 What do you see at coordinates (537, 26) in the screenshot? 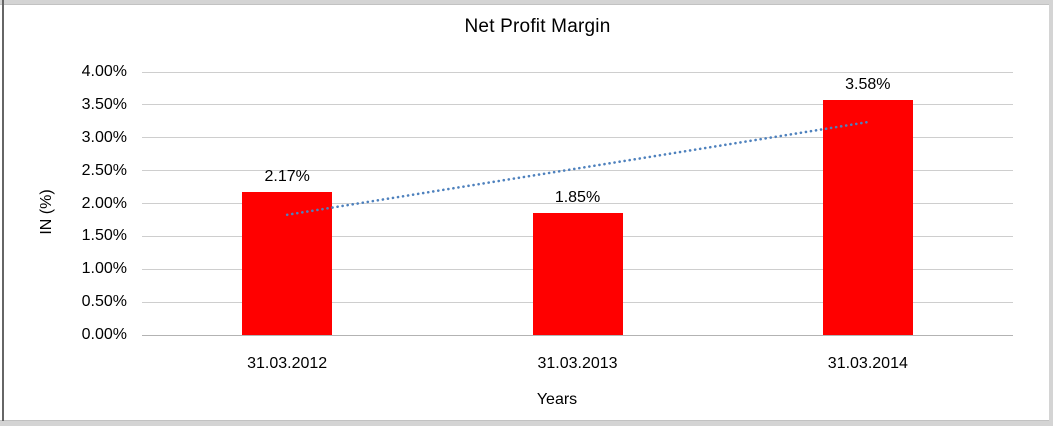
I see `chart-title: Net Profit Margin` at bounding box center [537, 26].